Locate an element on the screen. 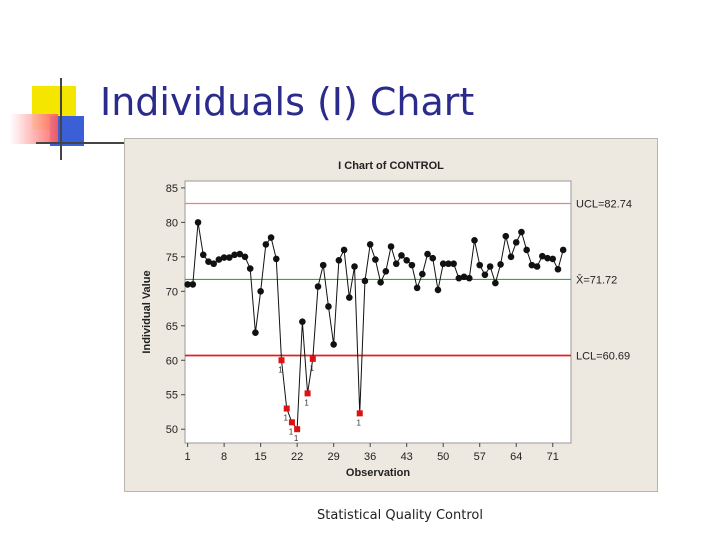 The width and height of the screenshot is (720, 540). x-tick-label: 8 is located at coordinates (224, 457).